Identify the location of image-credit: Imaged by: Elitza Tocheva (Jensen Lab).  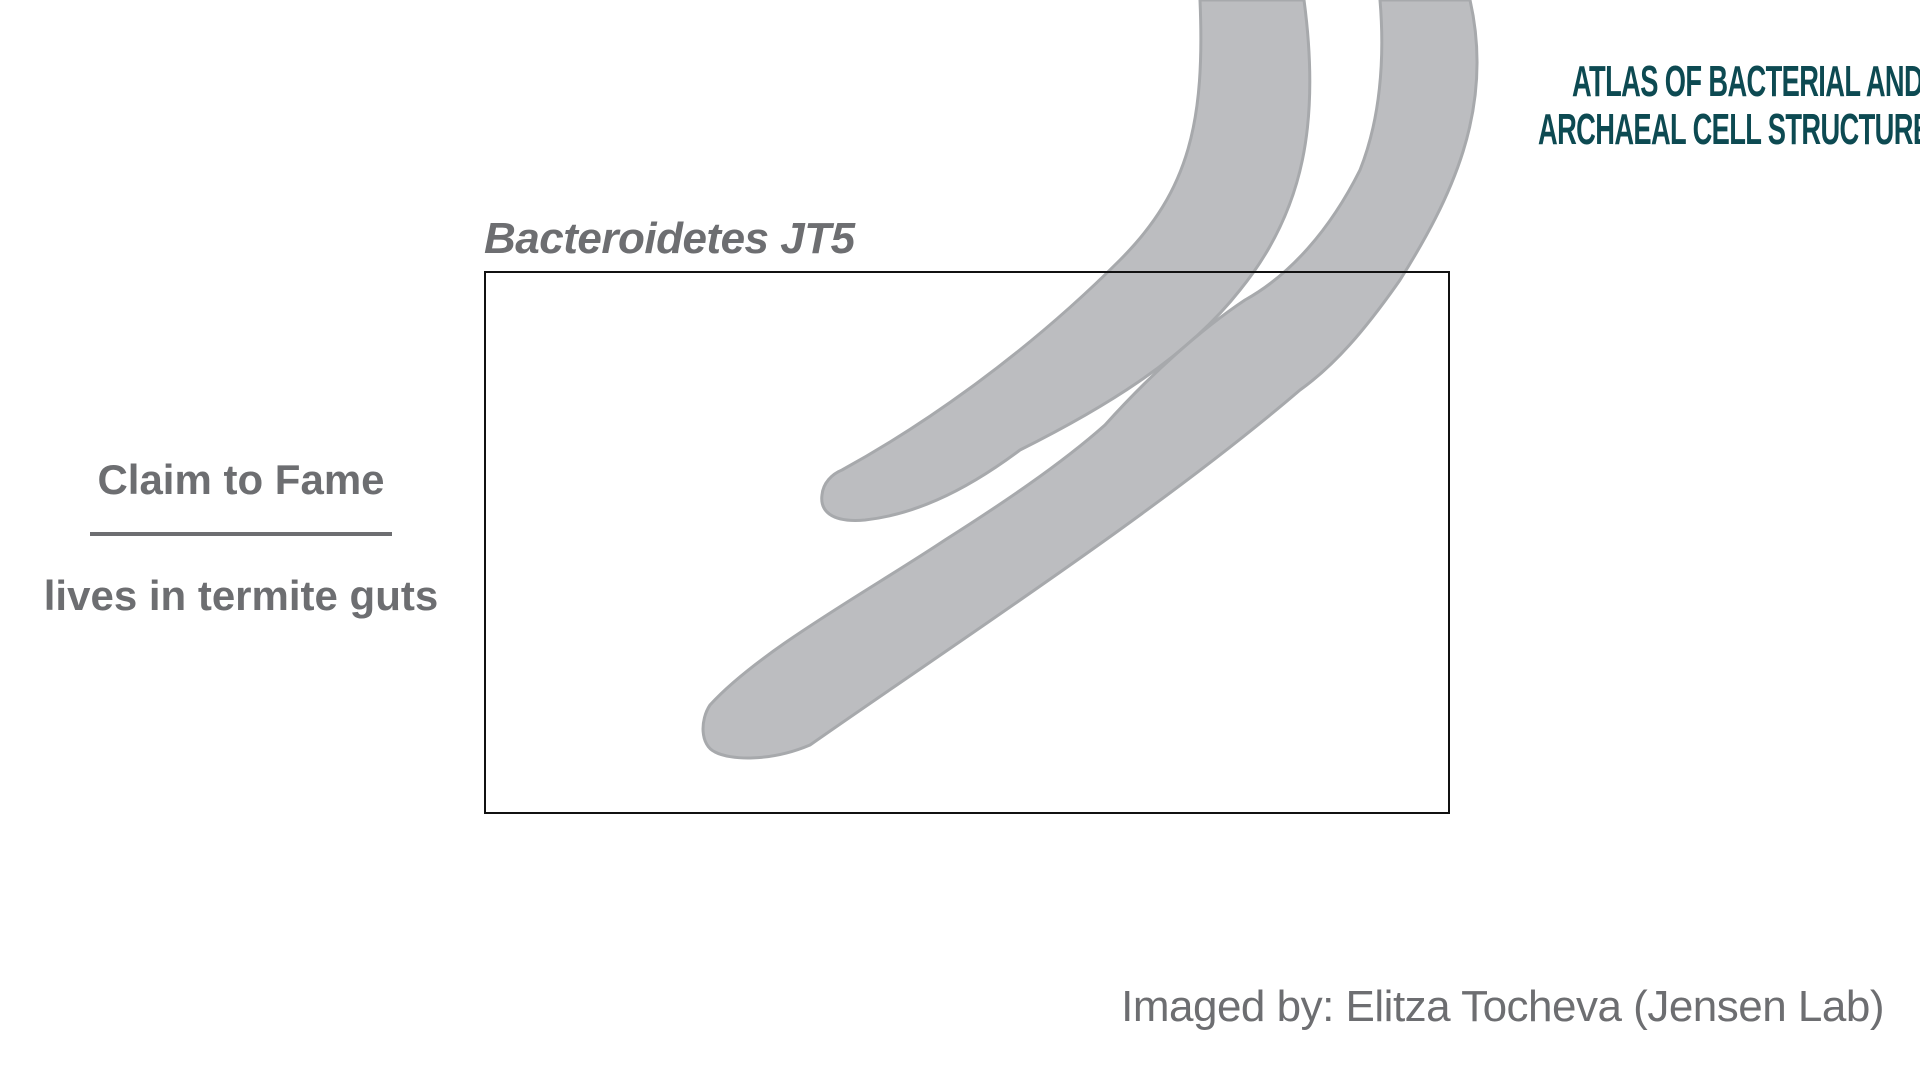
(1502, 1006).